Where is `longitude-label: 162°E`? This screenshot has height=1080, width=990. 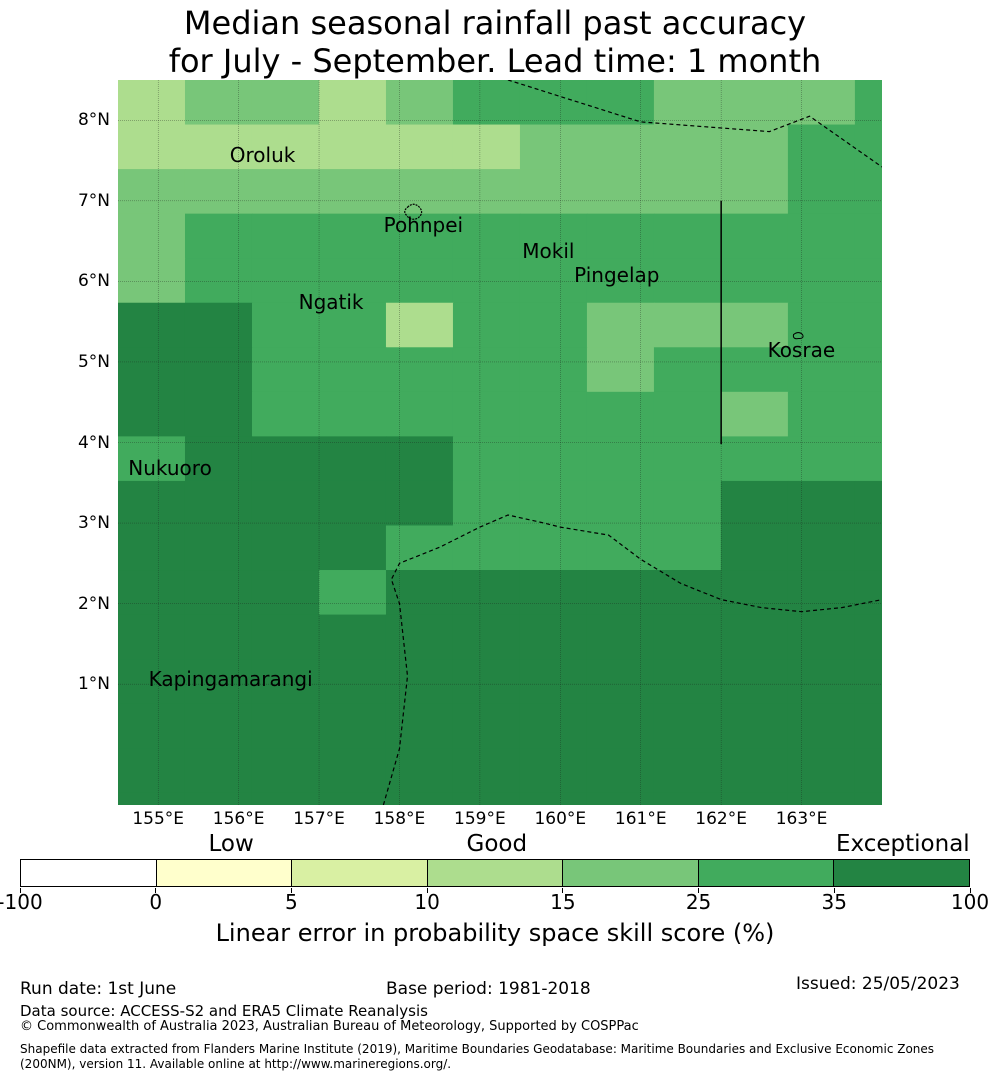 longitude-label: 162°E is located at coordinates (721, 819).